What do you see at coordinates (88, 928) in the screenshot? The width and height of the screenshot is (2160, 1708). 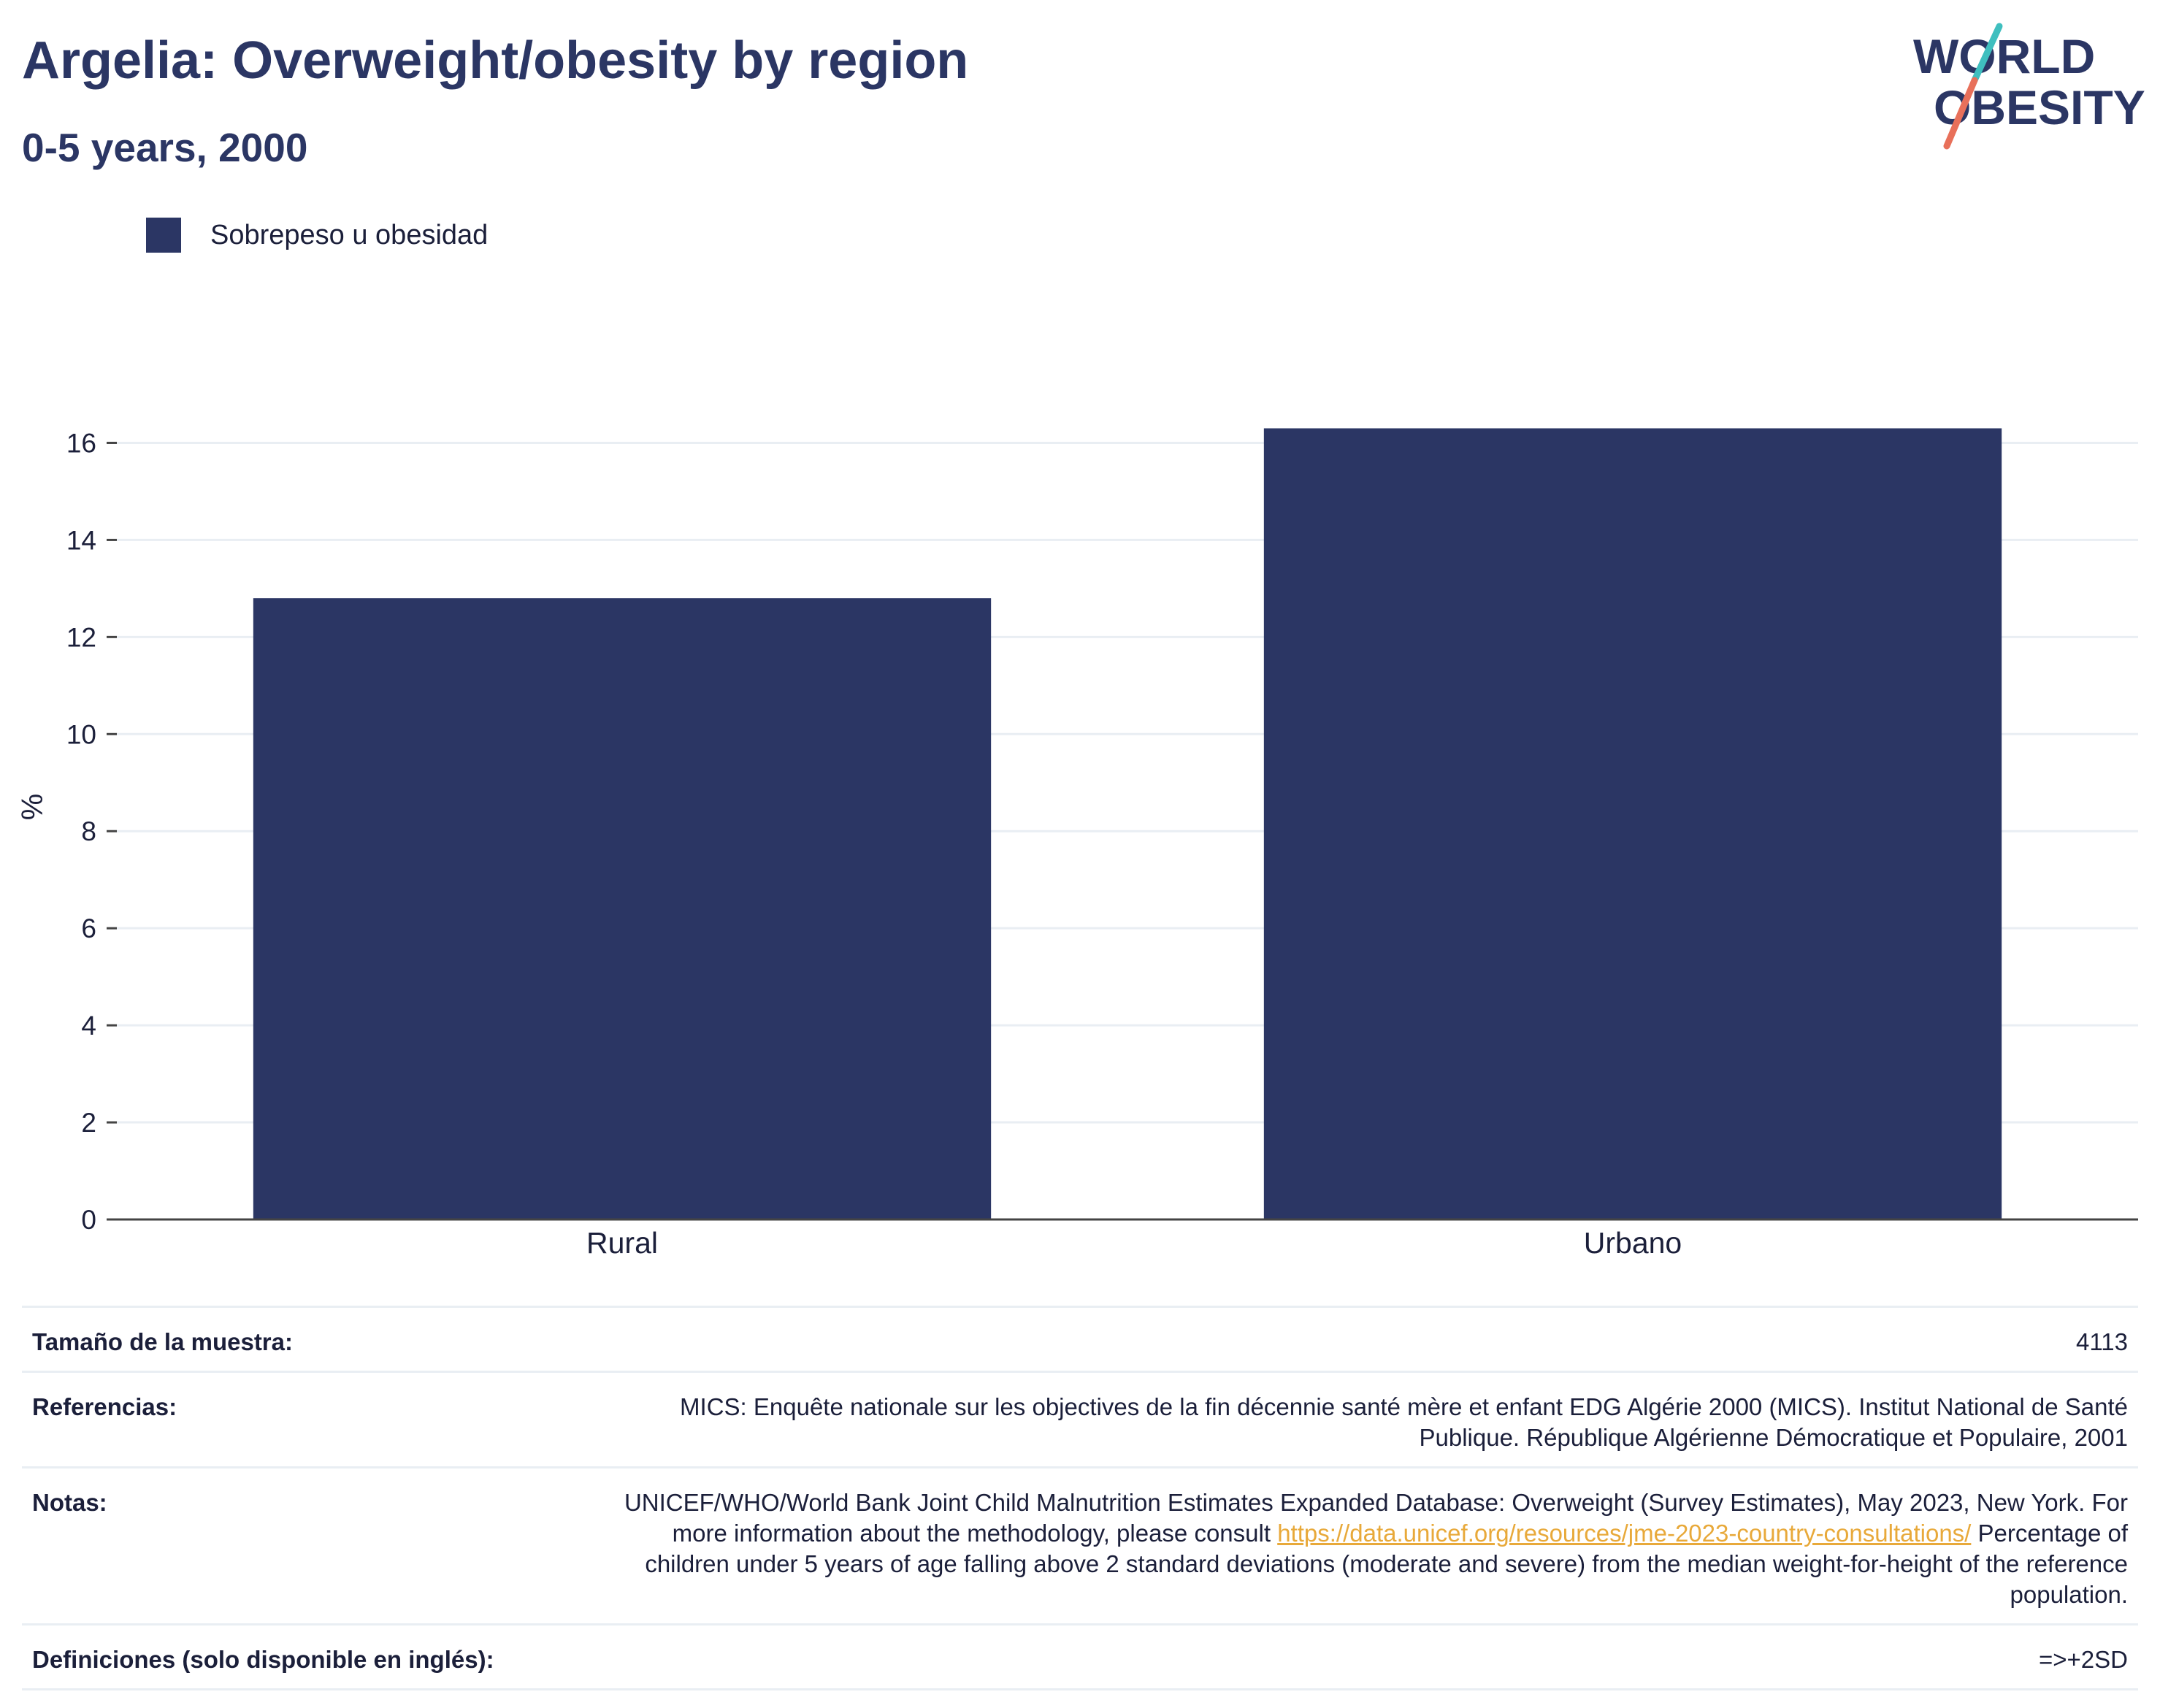 I see `y-tick-label: 6` at bounding box center [88, 928].